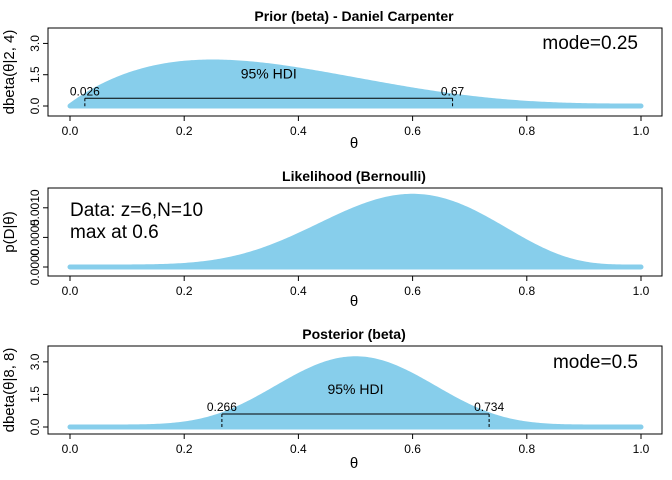  Describe the element at coordinates (35, 74) in the screenshot. I see `prior-y-tick-label: 1.5` at that location.